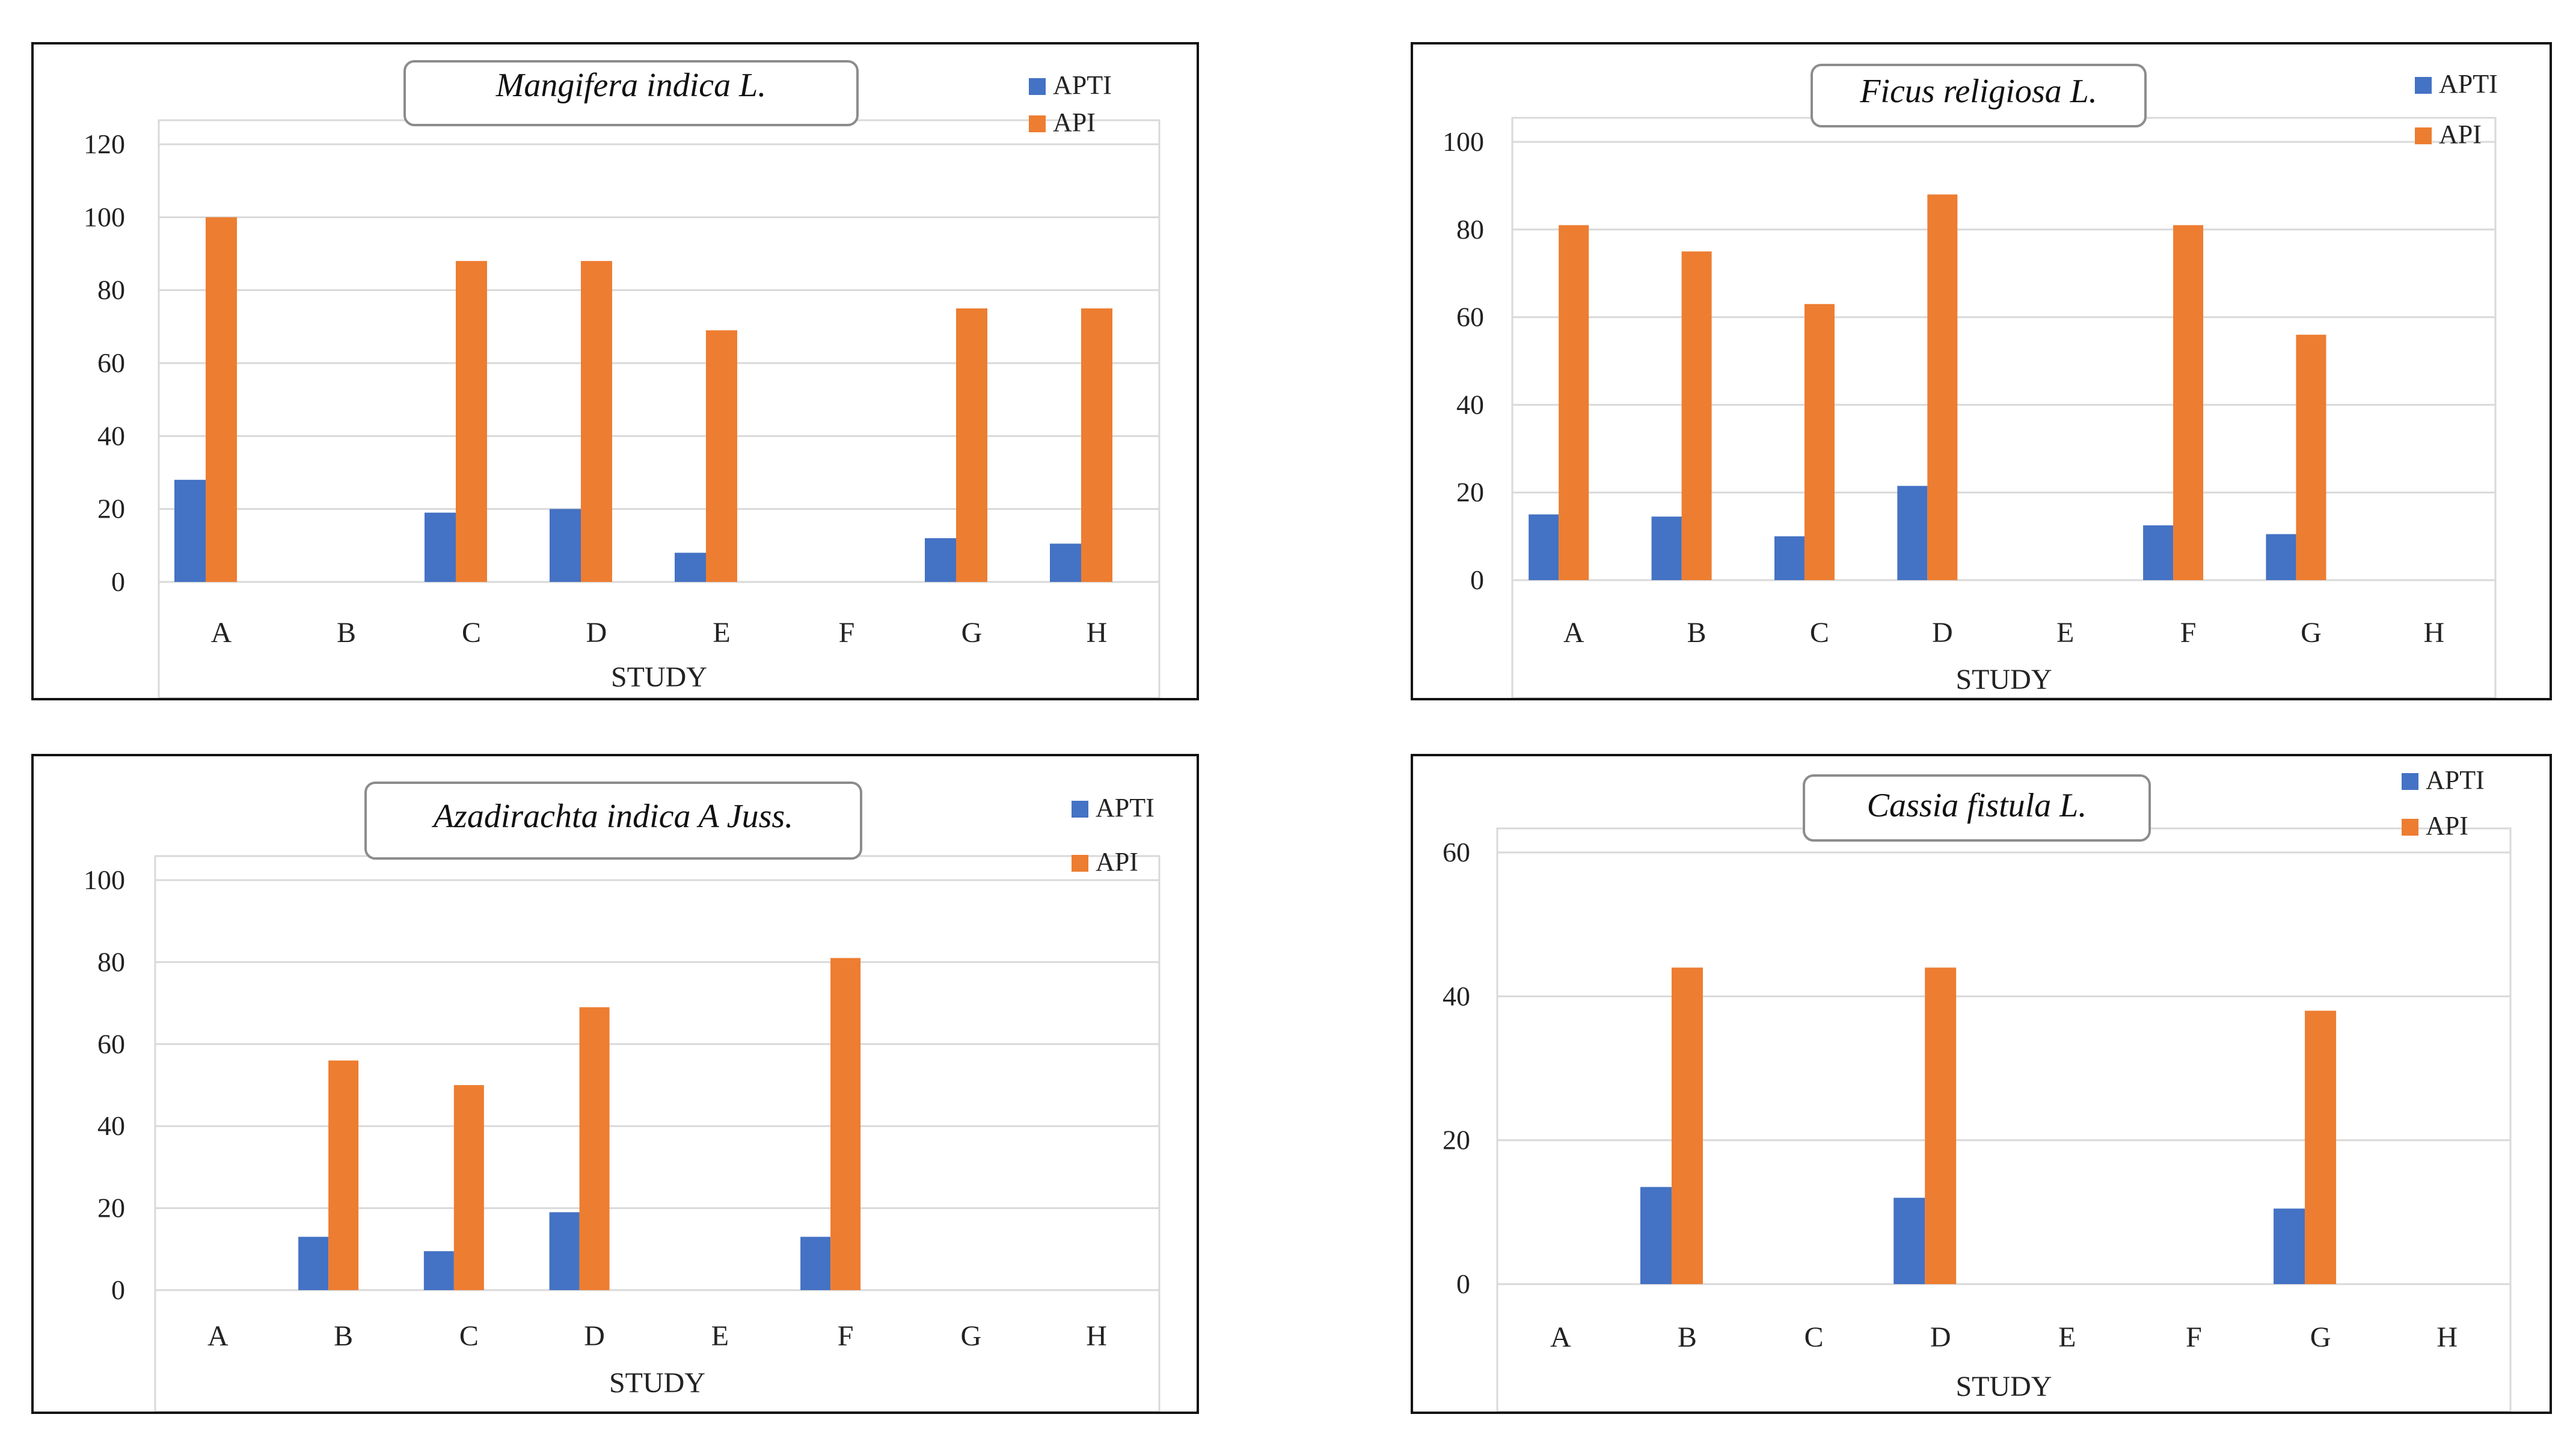  I want to click on bar-apti-a, so click(1544, 547).